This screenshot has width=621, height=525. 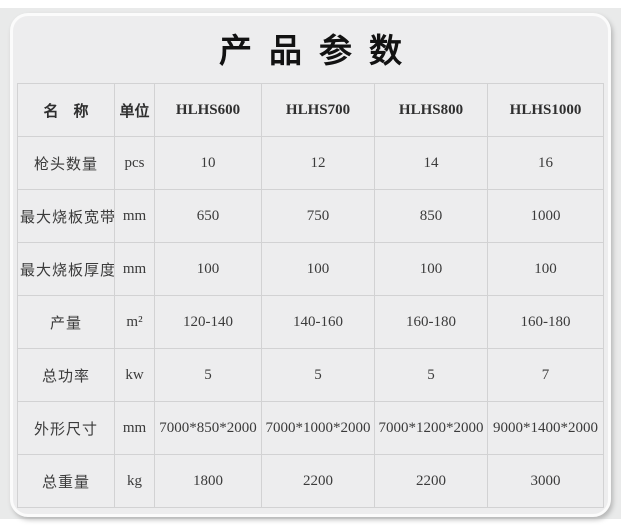 What do you see at coordinates (134, 110) in the screenshot?
I see `column-header-unit: 单位` at bounding box center [134, 110].